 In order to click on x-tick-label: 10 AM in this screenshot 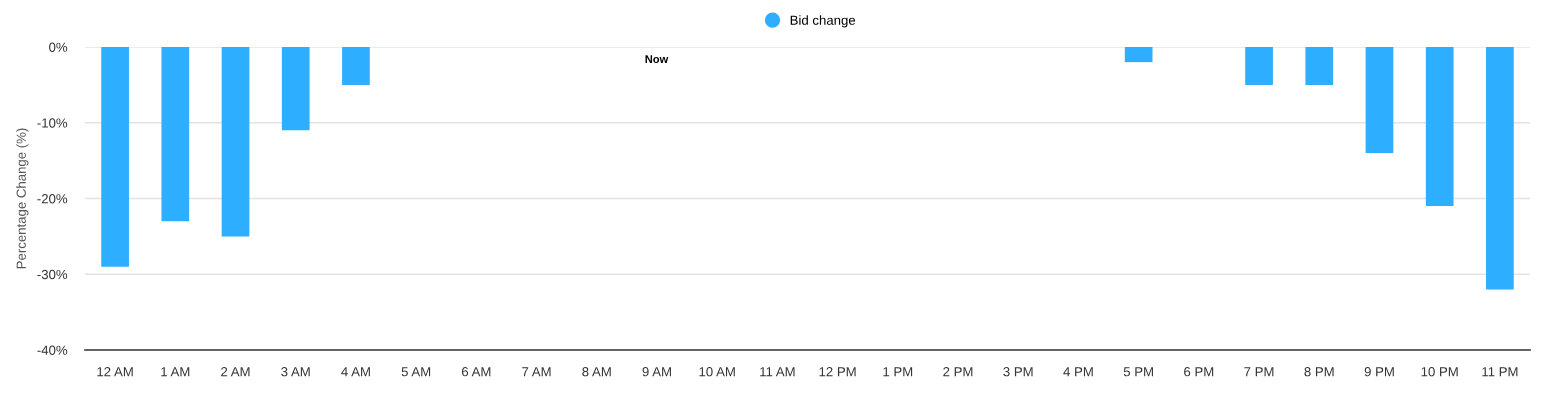, I will do `click(717, 372)`.